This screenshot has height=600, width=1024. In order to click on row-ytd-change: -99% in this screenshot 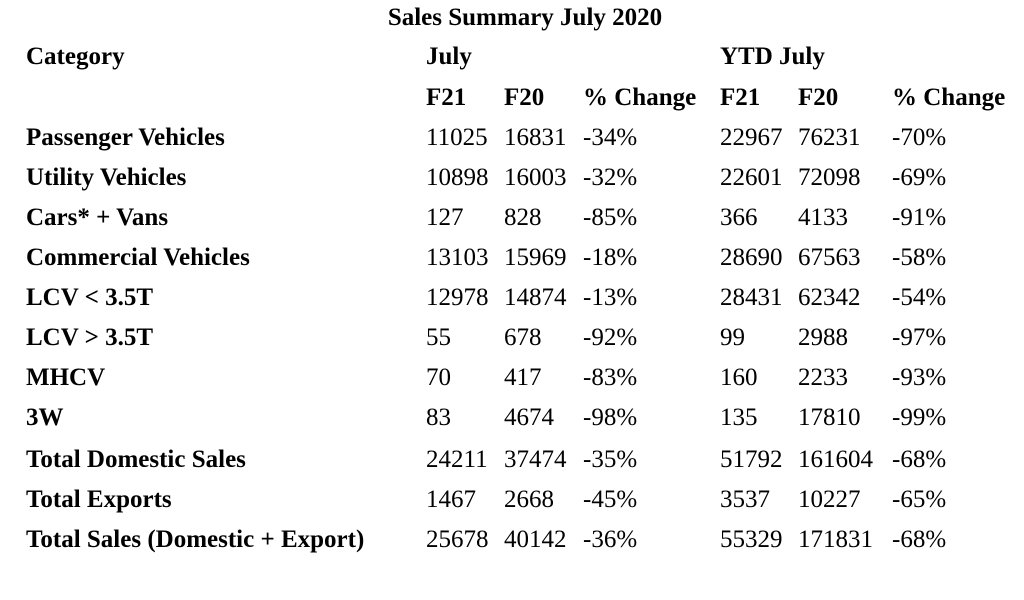, I will do `click(919, 417)`.